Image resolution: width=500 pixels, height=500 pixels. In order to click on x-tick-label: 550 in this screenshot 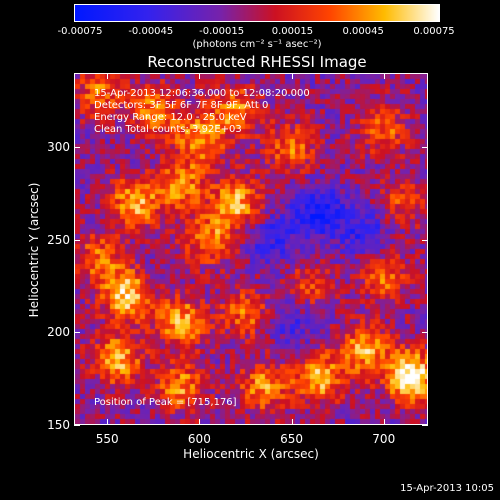, I will do `click(107, 439)`.